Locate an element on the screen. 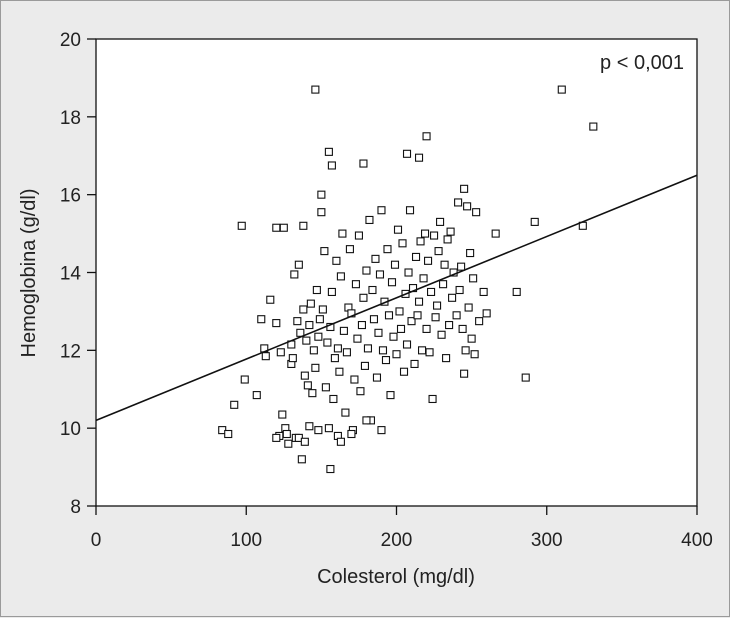 Image resolution: width=730 pixels, height=618 pixels. y-tick-label: 14 is located at coordinates (71, 274).